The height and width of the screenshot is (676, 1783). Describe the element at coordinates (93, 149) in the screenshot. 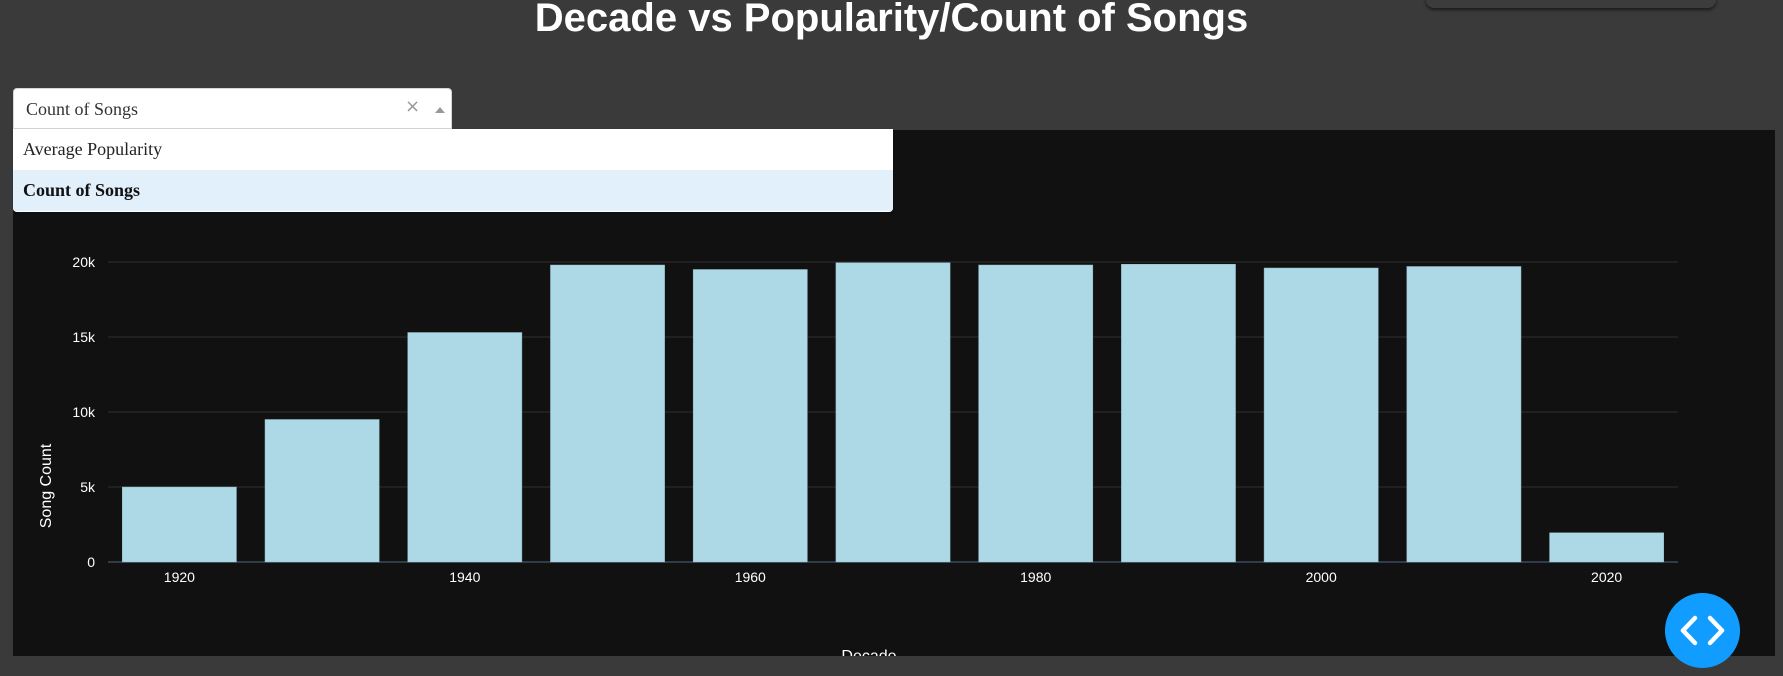

I see `dropdown-option-average-popularity: Average Popularity` at that location.